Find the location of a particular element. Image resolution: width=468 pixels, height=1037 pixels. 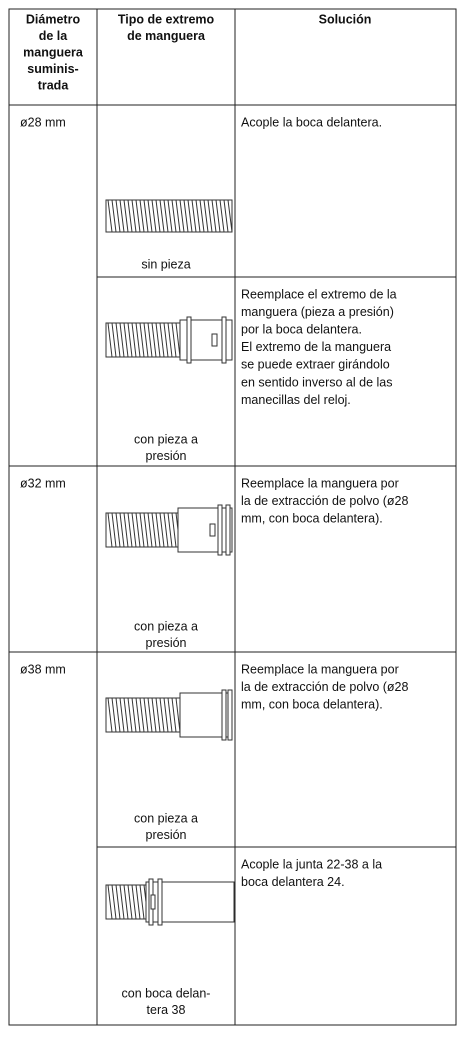

header-text: trada is located at coordinates (54, 85).